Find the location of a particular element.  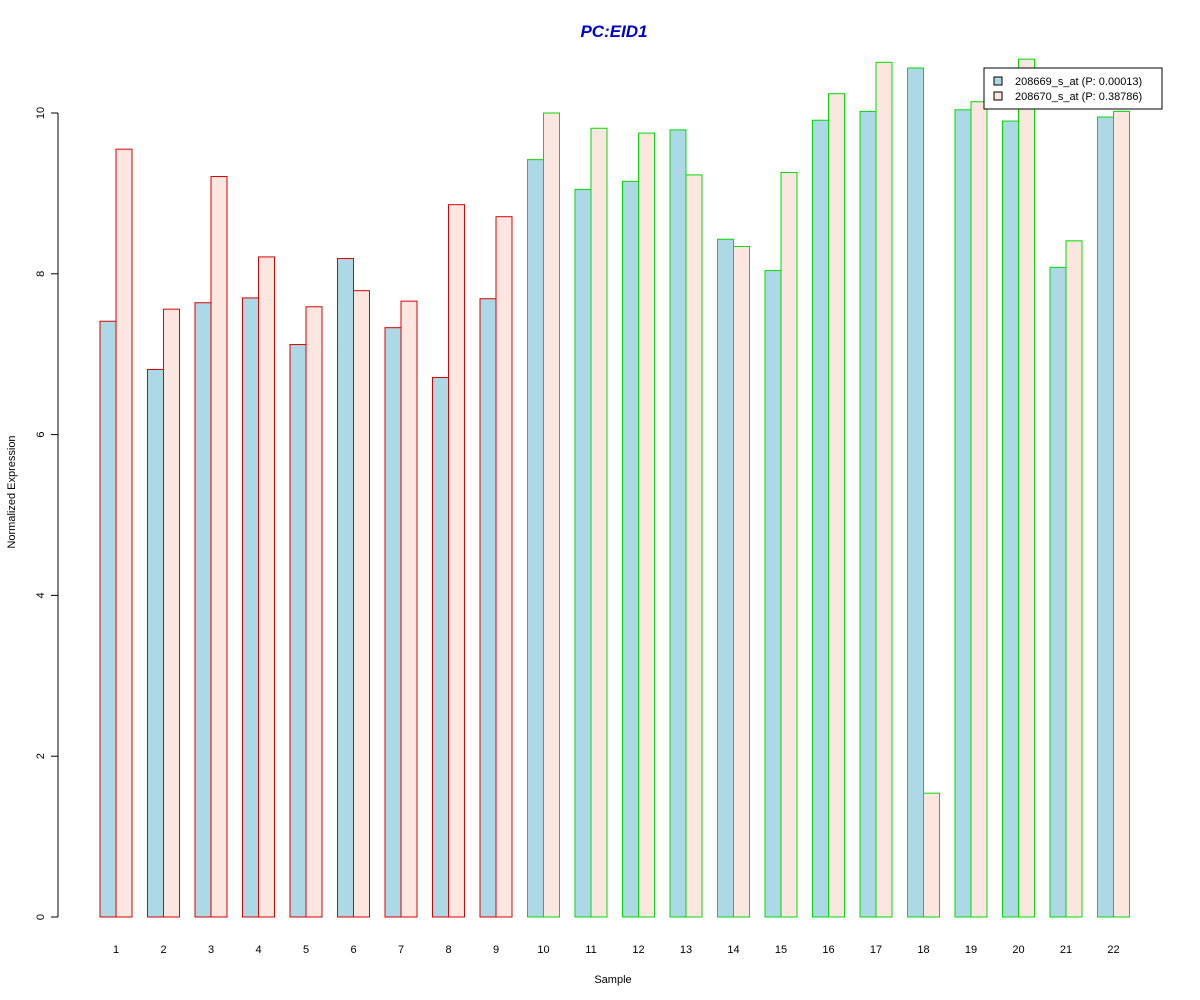

x-tick-label: 9 is located at coordinates (496, 950).